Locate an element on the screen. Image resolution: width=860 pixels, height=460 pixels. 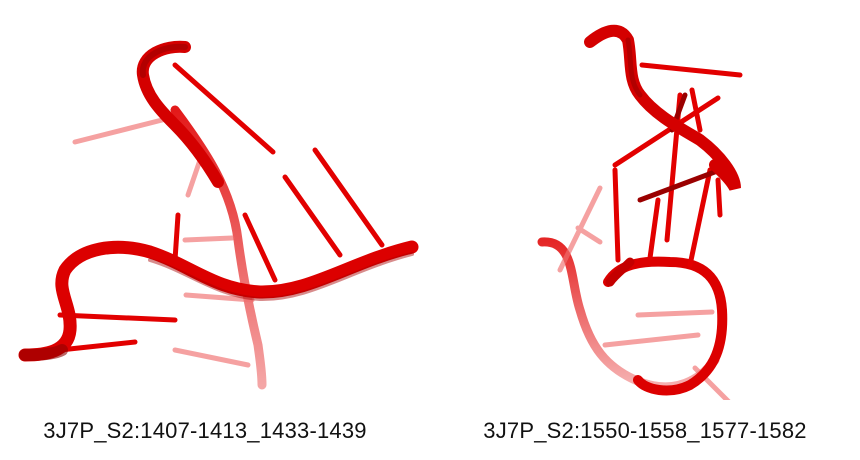
backbone-strand-main-shade is located at coordinates (281, 277).